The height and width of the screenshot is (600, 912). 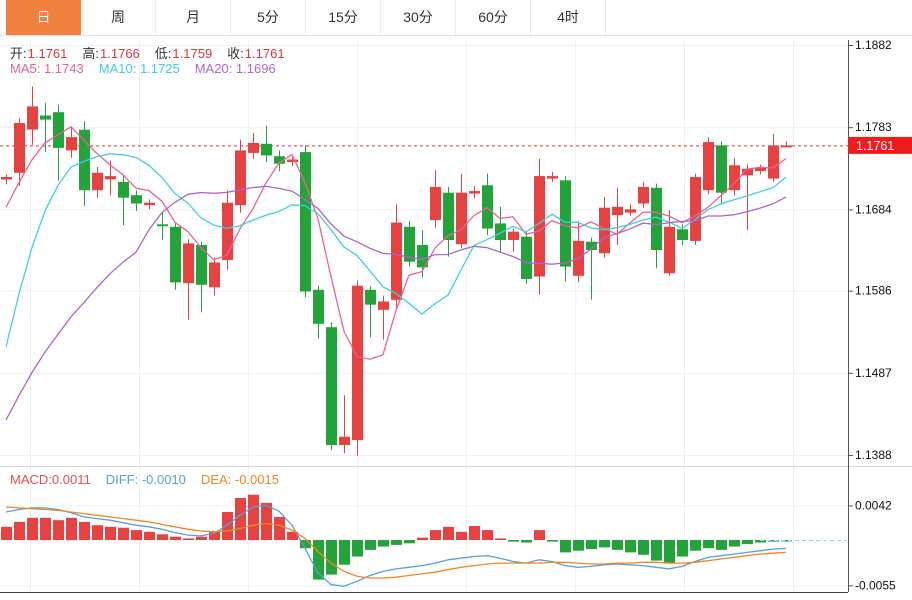 I want to click on tab-日: 日, so click(x=43, y=17).